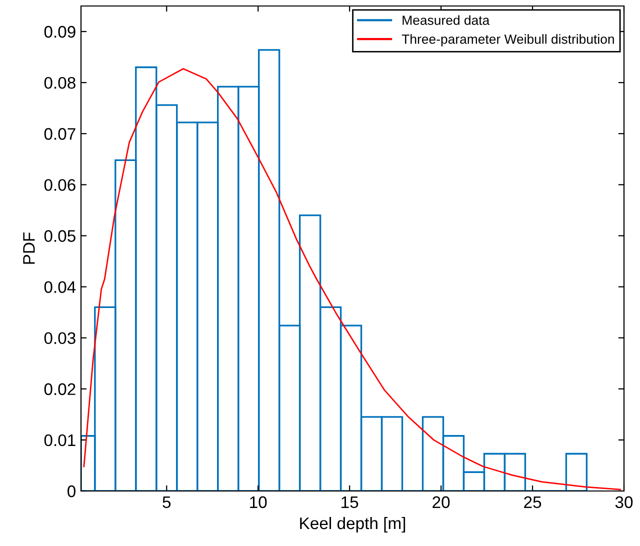 The height and width of the screenshot is (546, 640). What do you see at coordinates (533, 502) in the screenshot?
I see `x-tick-label: 25` at bounding box center [533, 502].